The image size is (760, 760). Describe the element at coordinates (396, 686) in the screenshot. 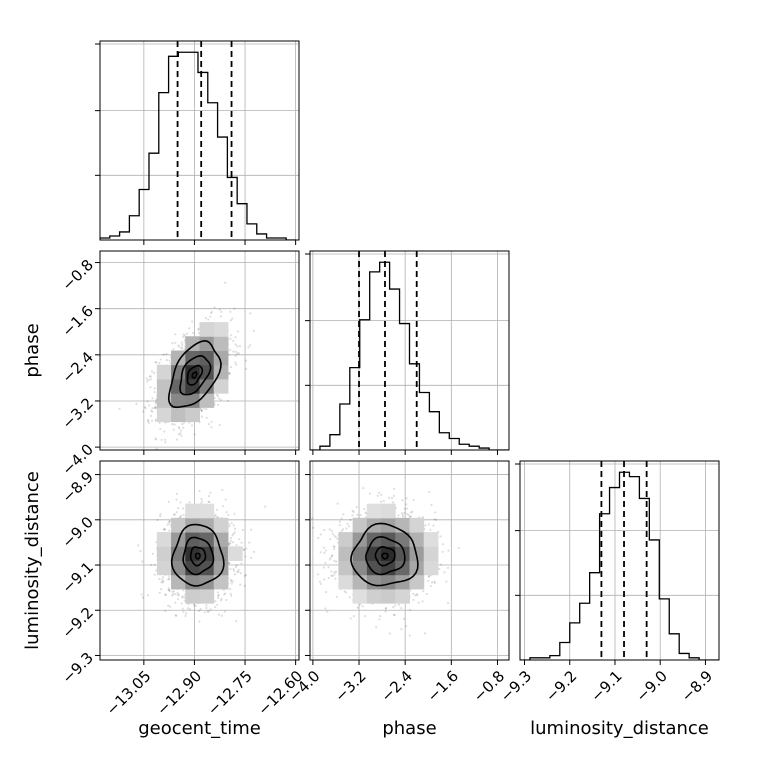

I see `x-tick-label: −2.4` at that location.